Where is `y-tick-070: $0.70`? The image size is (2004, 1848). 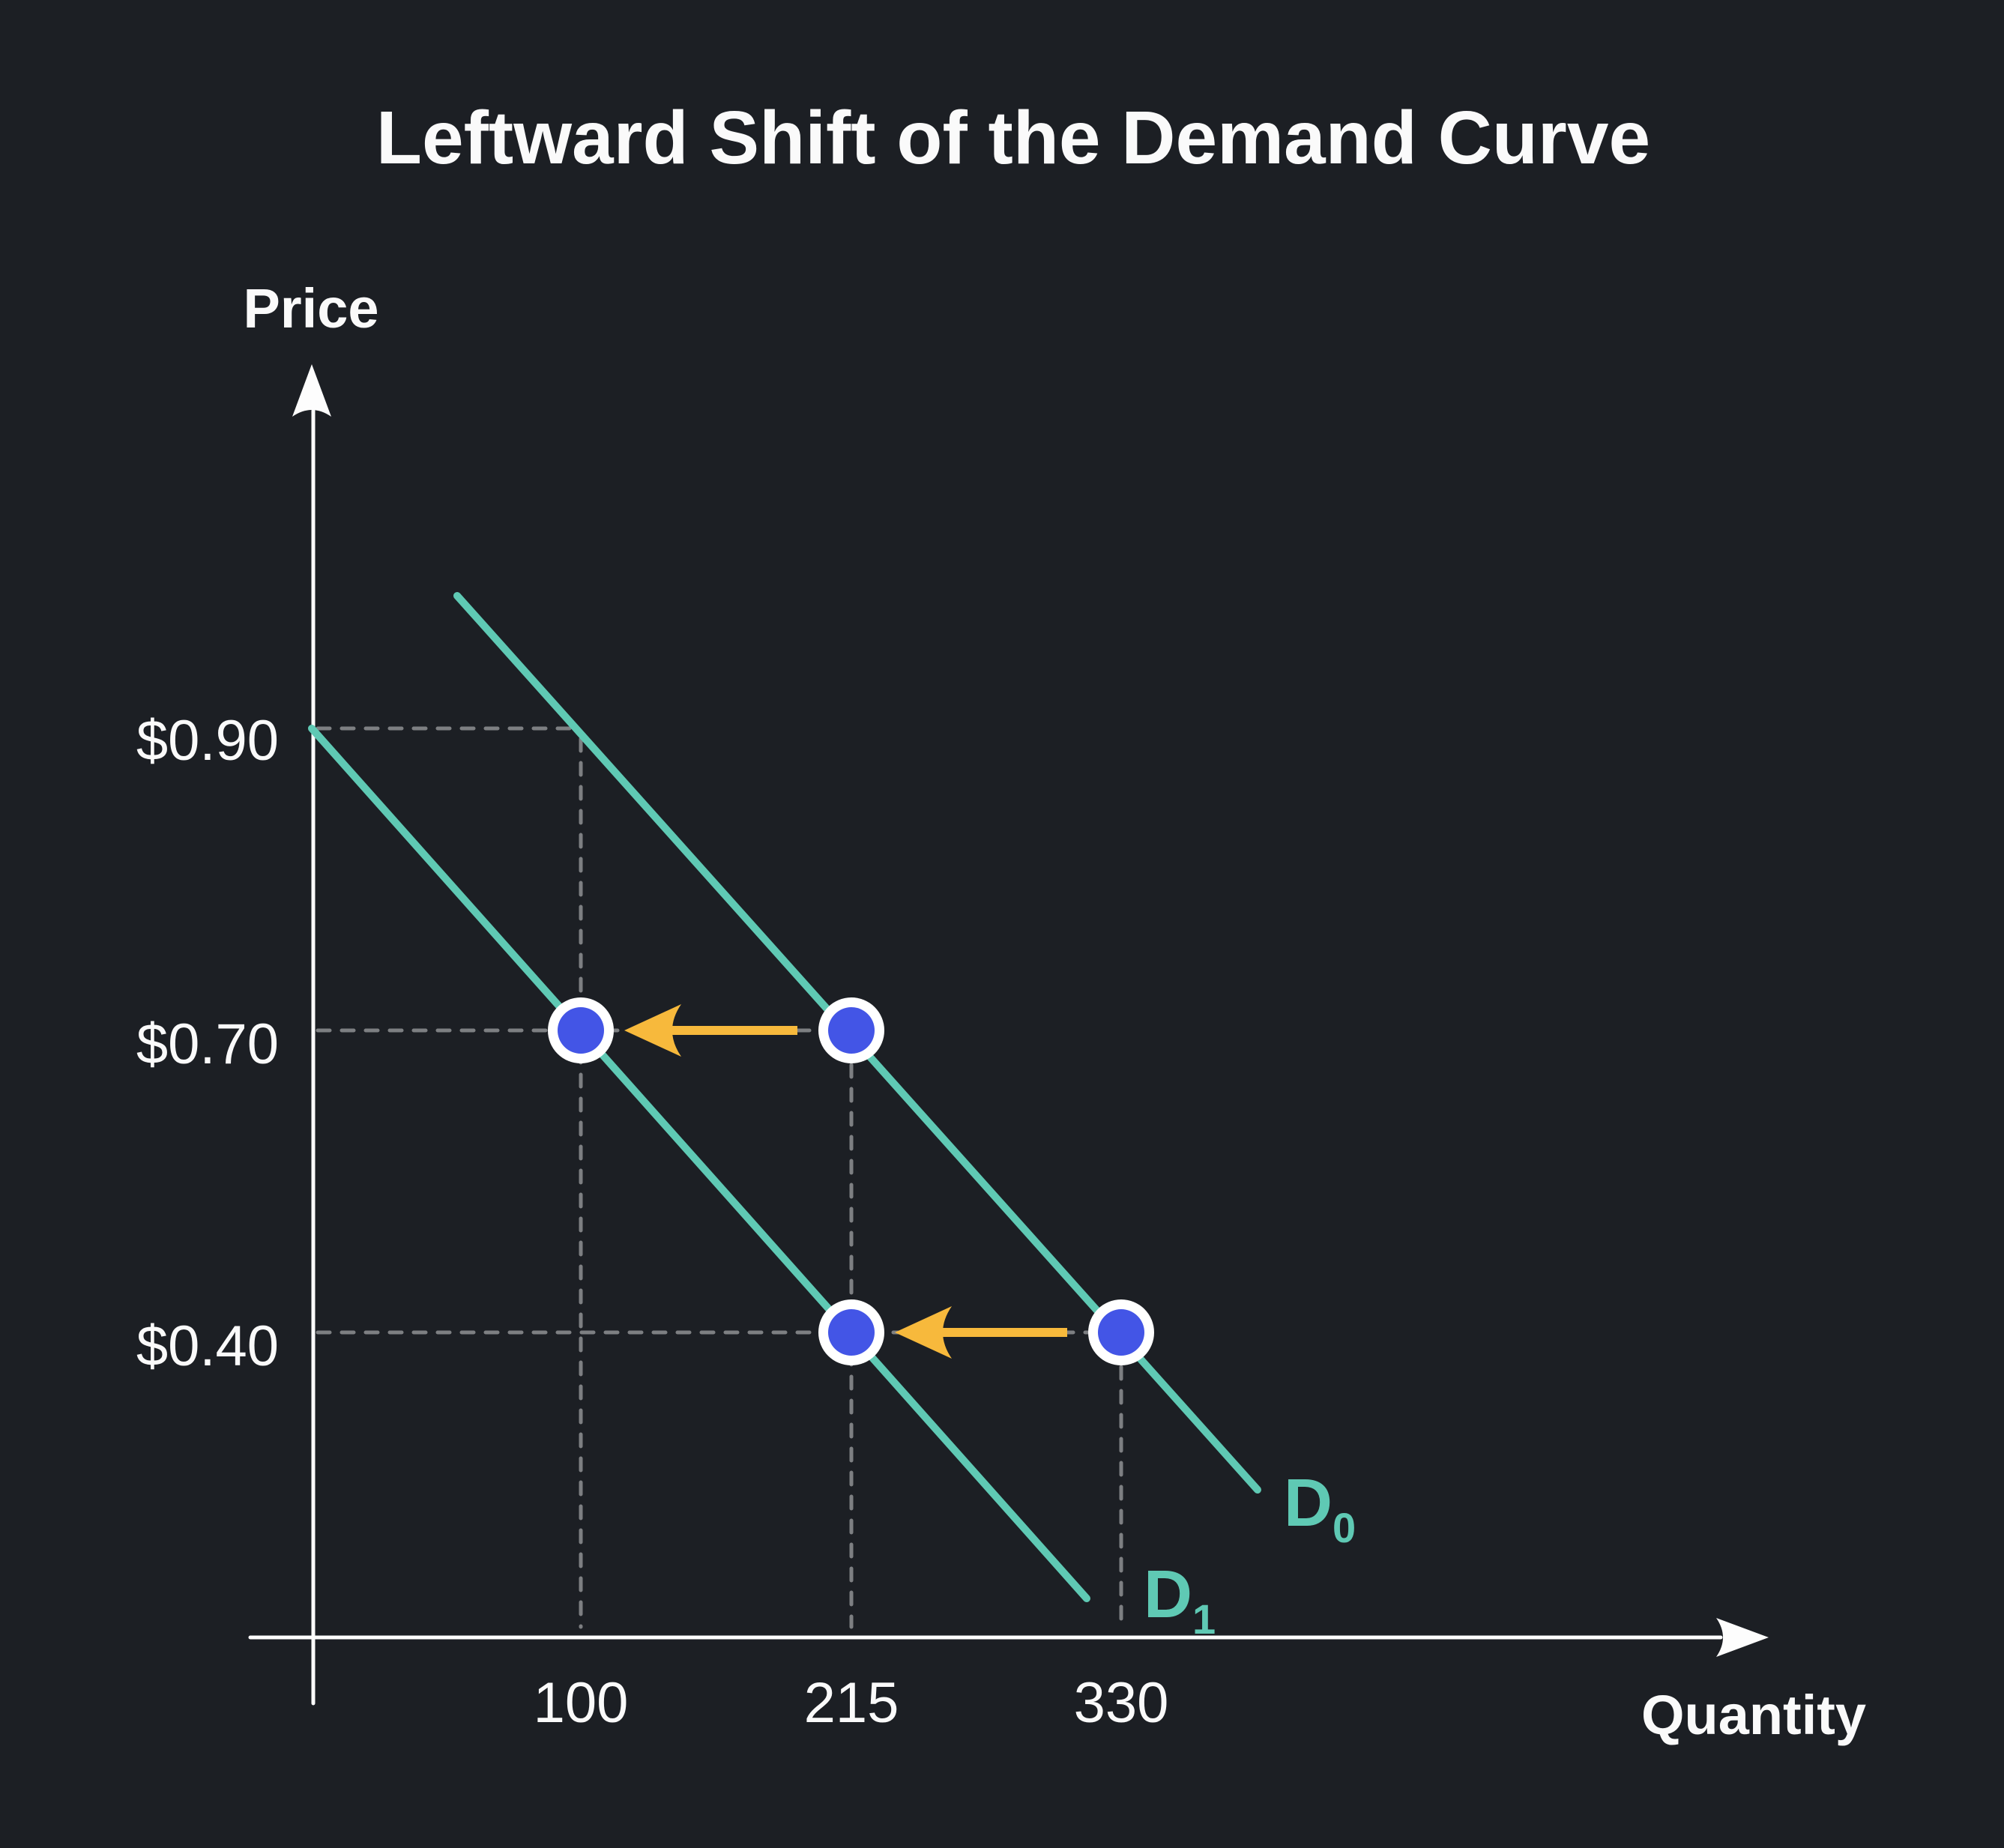
y-tick-070: $0.70 is located at coordinates (207, 1044).